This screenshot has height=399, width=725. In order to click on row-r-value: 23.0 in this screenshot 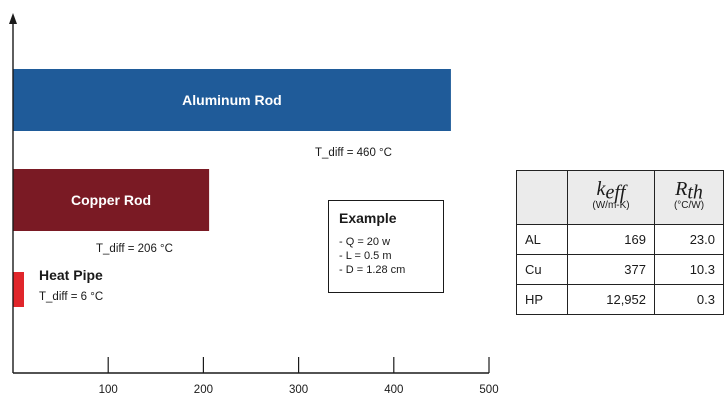, I will do `click(689, 239)`.